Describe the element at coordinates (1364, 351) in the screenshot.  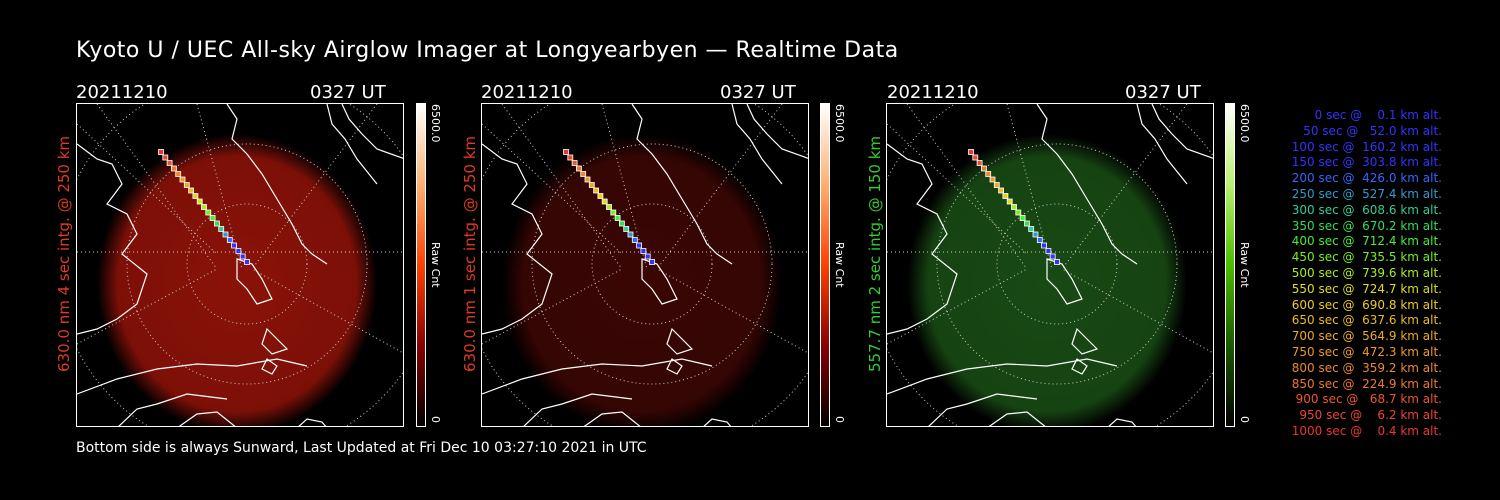
I see `legend-row: 750 sec @ 472.3 km alt.` at that location.